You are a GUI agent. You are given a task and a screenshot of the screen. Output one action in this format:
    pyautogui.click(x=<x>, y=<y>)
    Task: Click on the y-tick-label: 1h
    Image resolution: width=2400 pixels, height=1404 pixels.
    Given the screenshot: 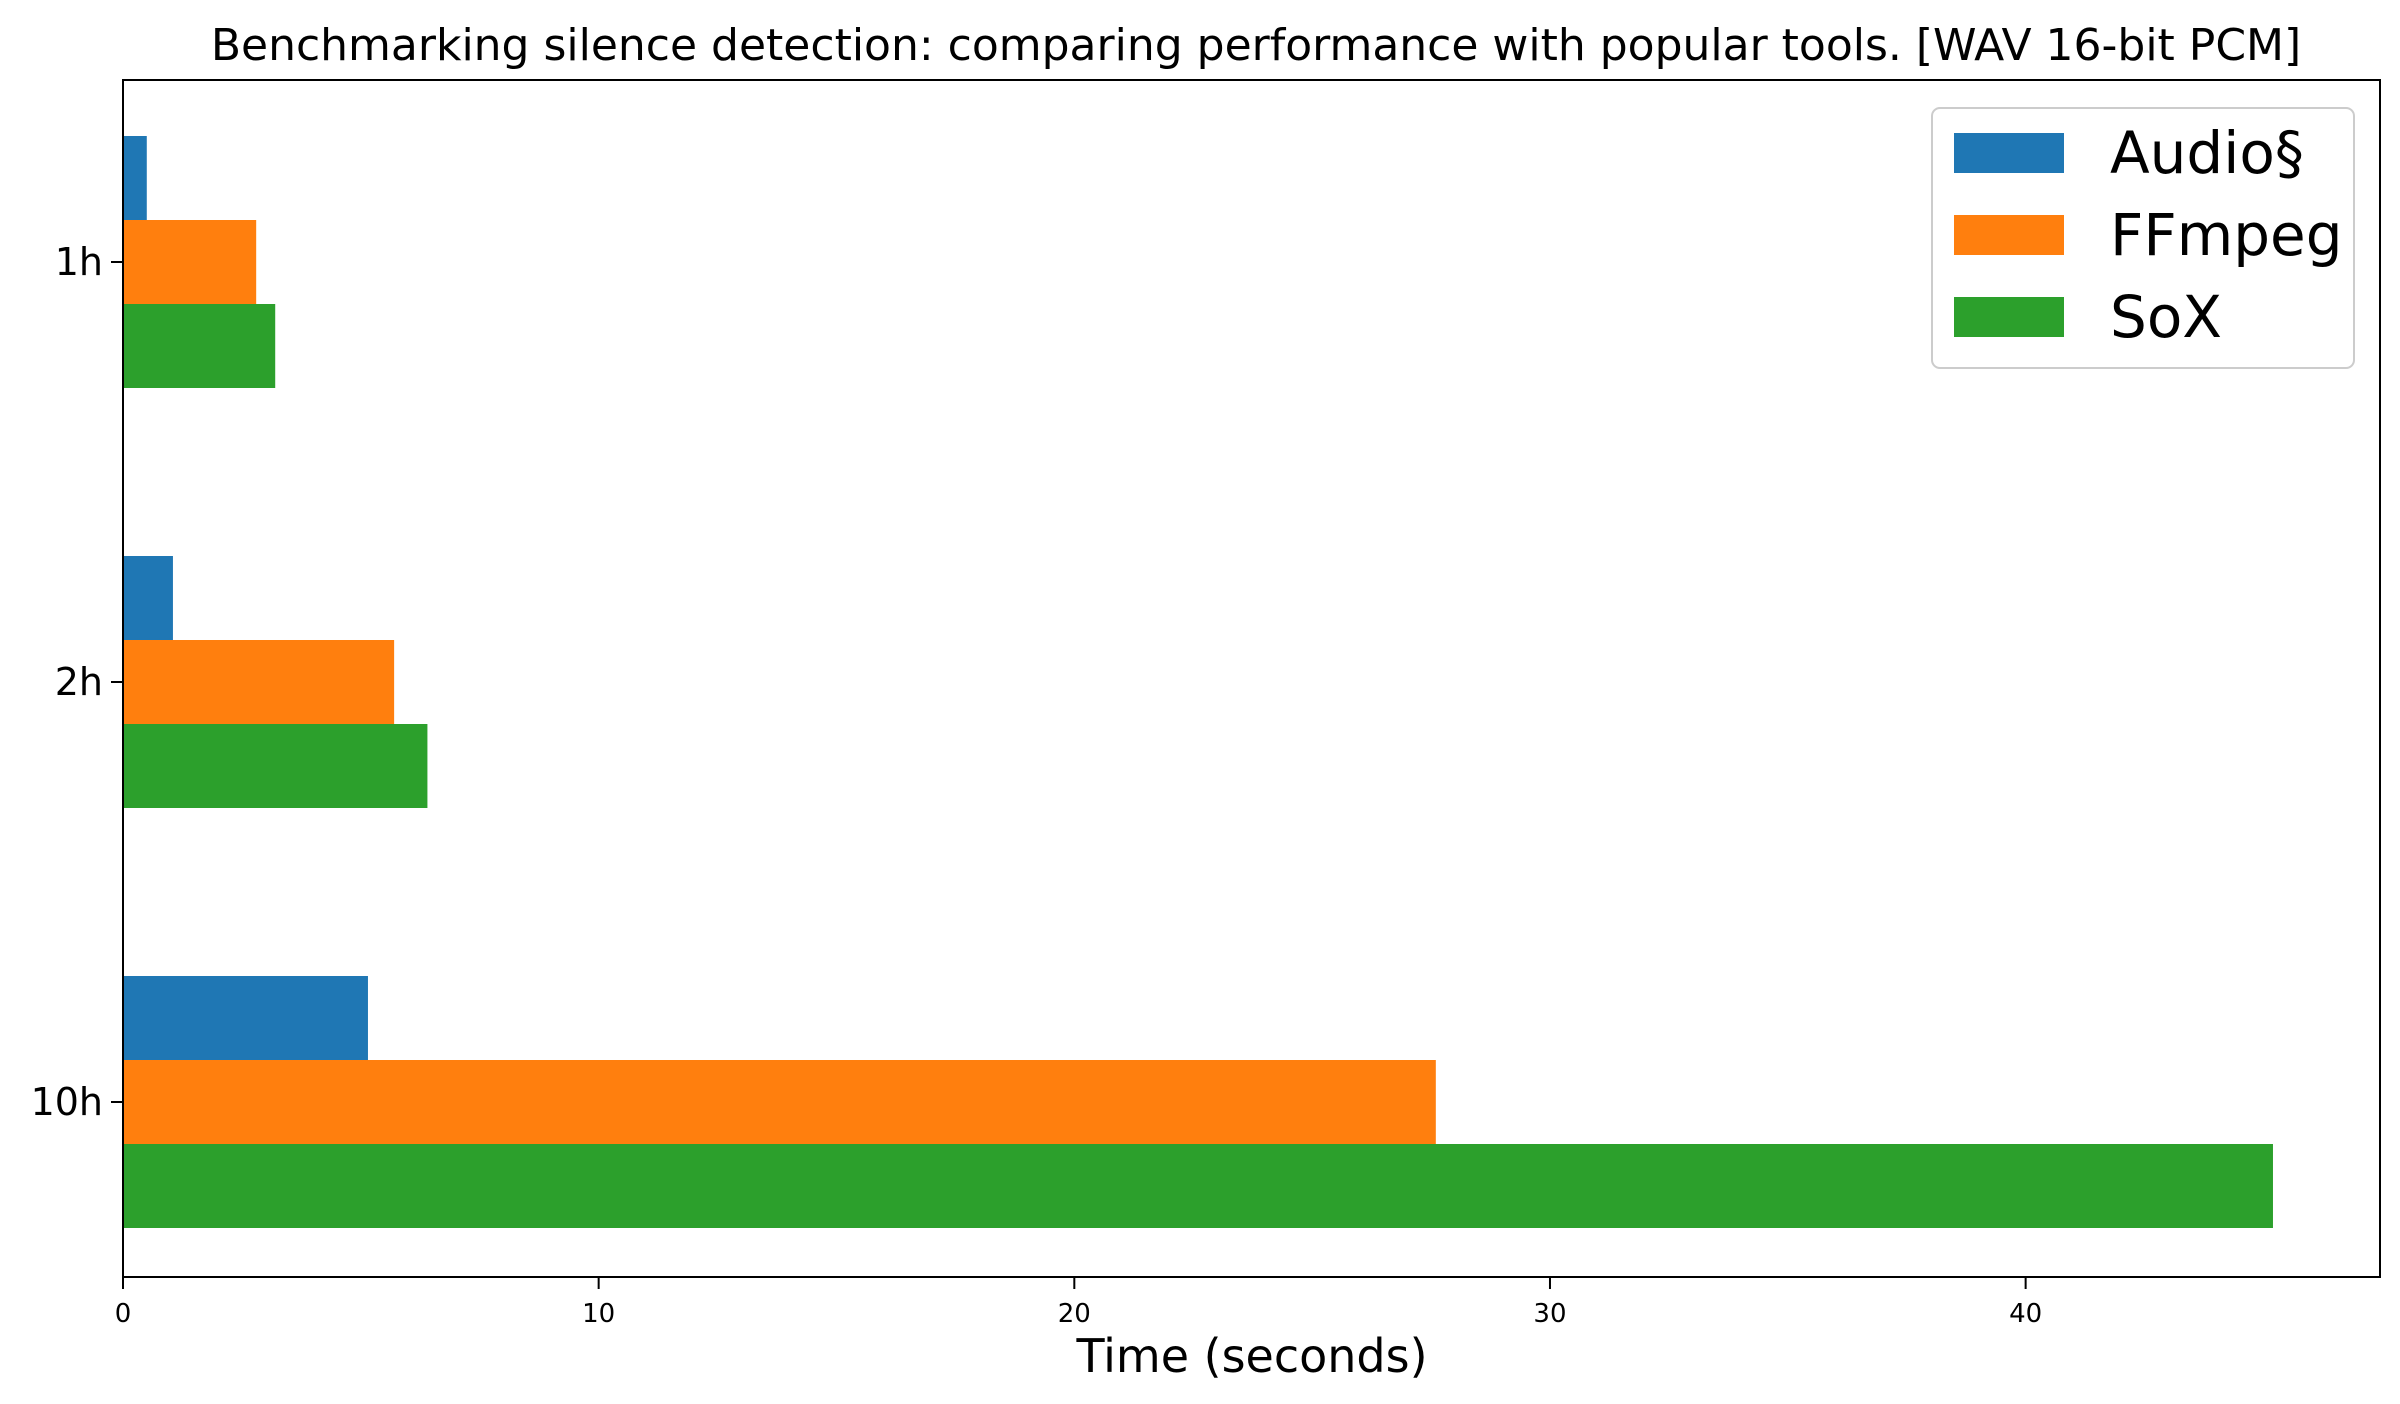 What is the action you would take?
    pyautogui.click(x=79, y=262)
    